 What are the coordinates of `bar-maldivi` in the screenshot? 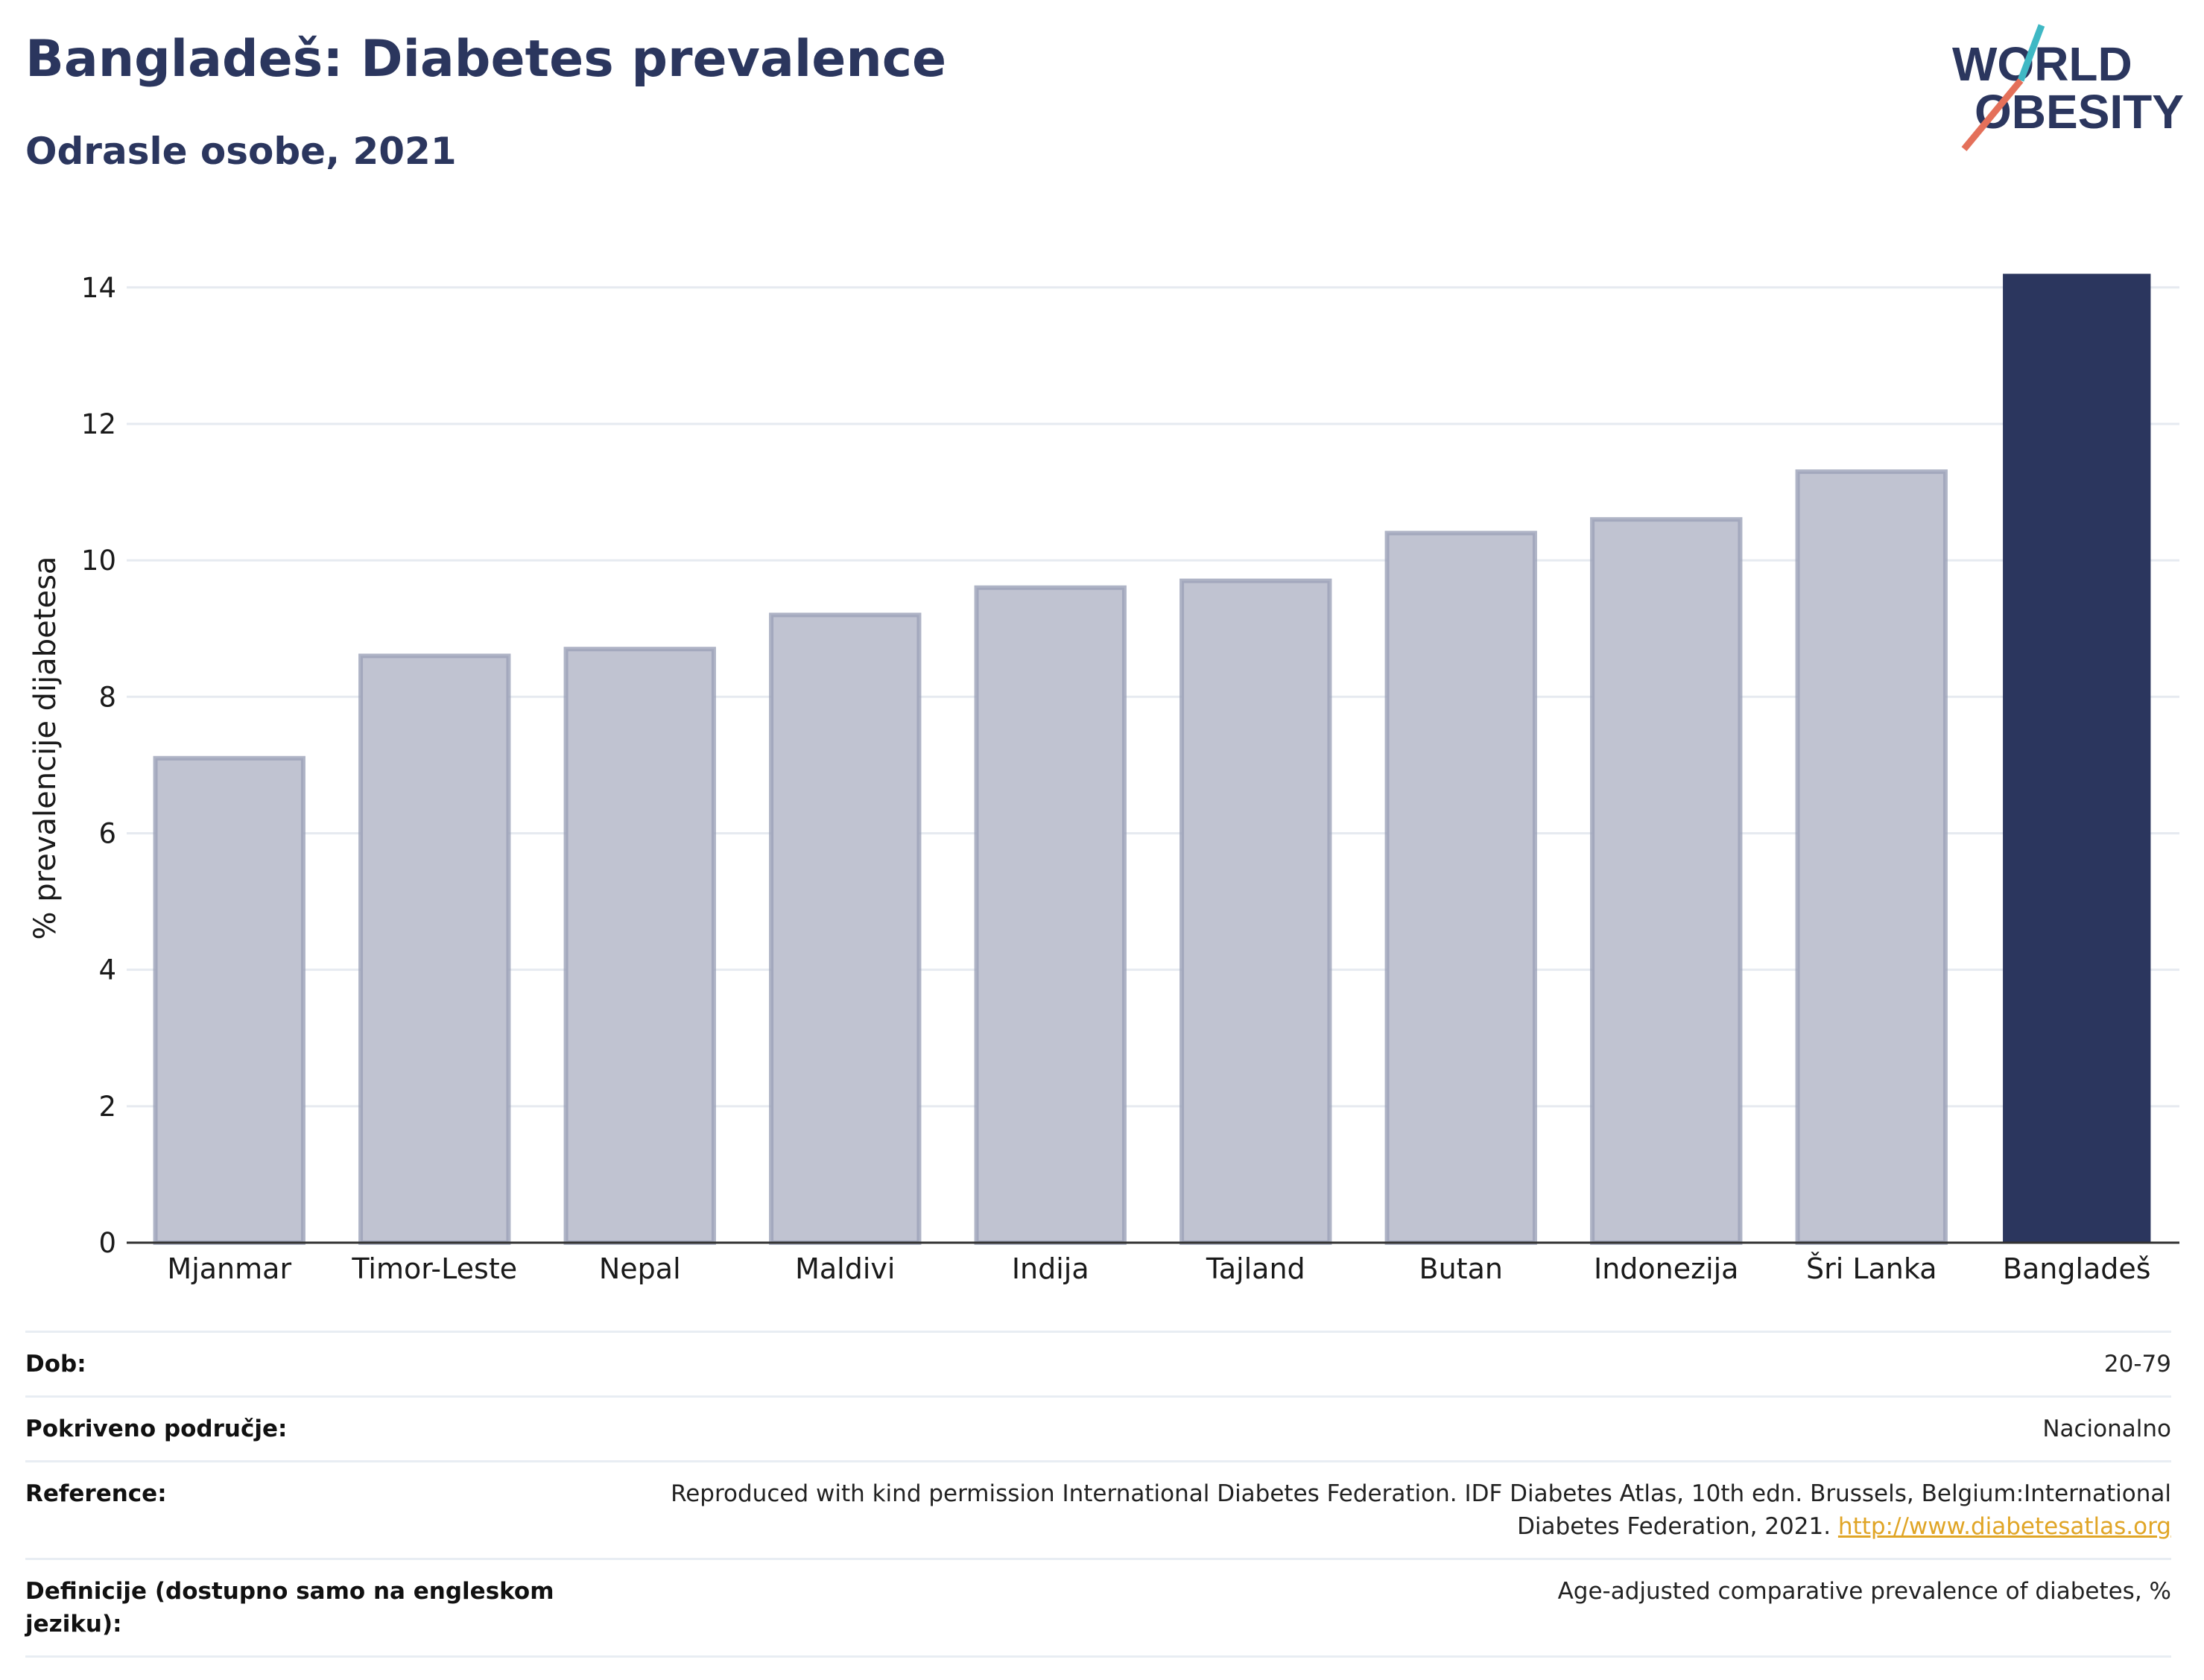 It's located at (845, 928).